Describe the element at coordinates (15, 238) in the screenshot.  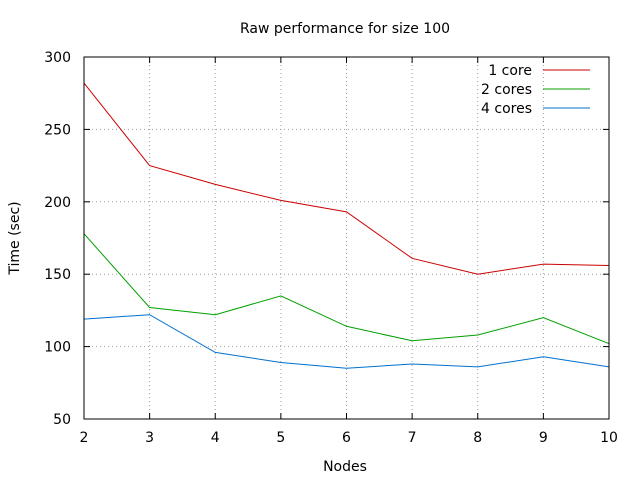
I see `y-axis-label: Time (sec)` at that location.